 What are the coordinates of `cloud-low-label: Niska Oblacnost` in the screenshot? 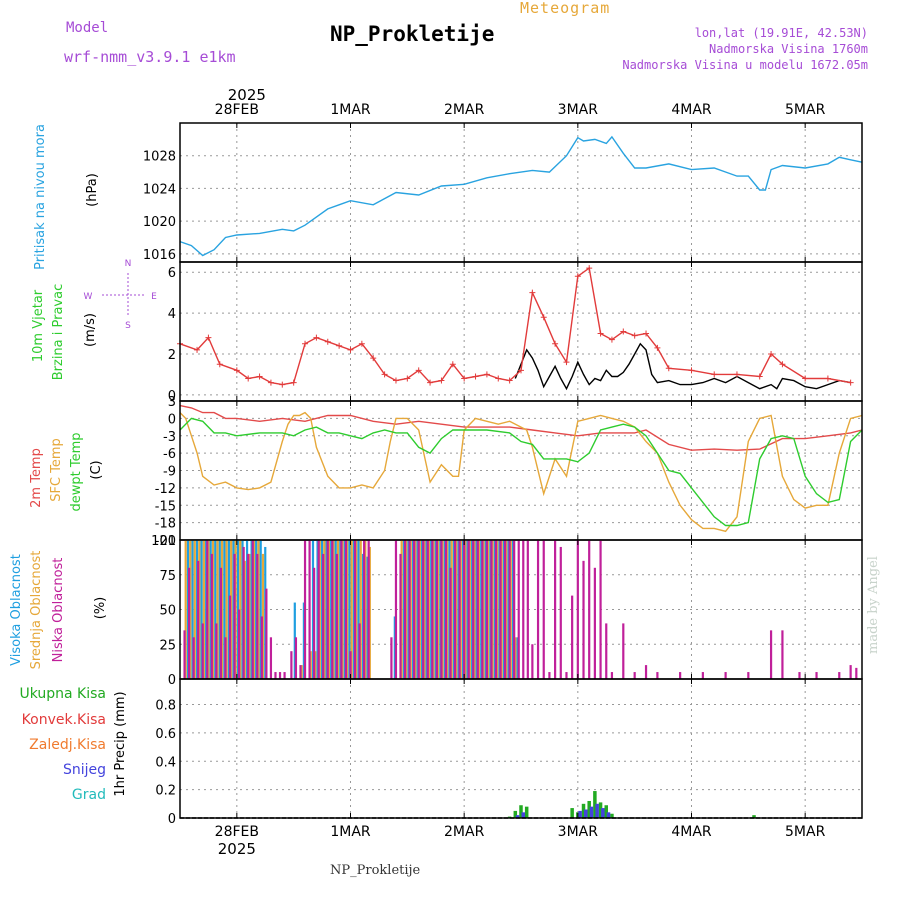 It's located at (58, 610).